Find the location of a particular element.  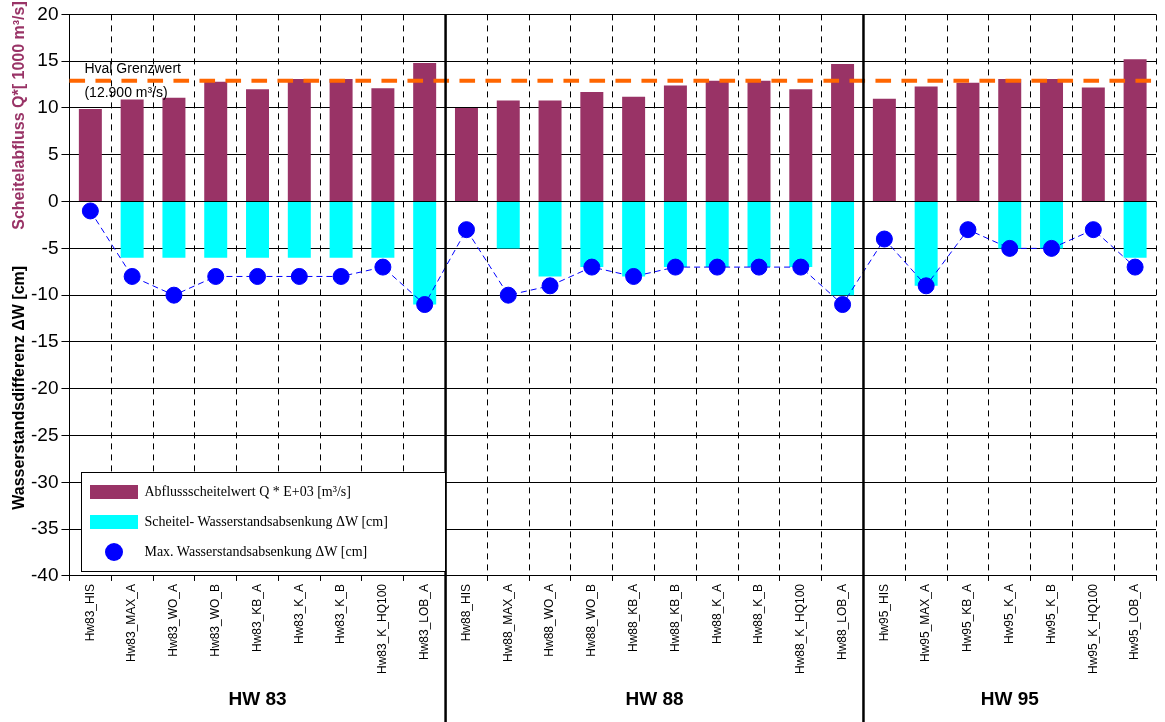

x-tick-label: Hw88_KB_B is located at coordinates (674, 617).